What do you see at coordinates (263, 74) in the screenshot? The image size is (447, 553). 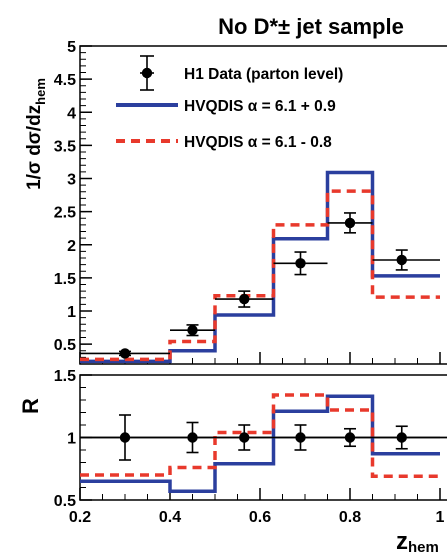 I see `legend-label-data: H1 Data (parton level)` at bounding box center [263, 74].